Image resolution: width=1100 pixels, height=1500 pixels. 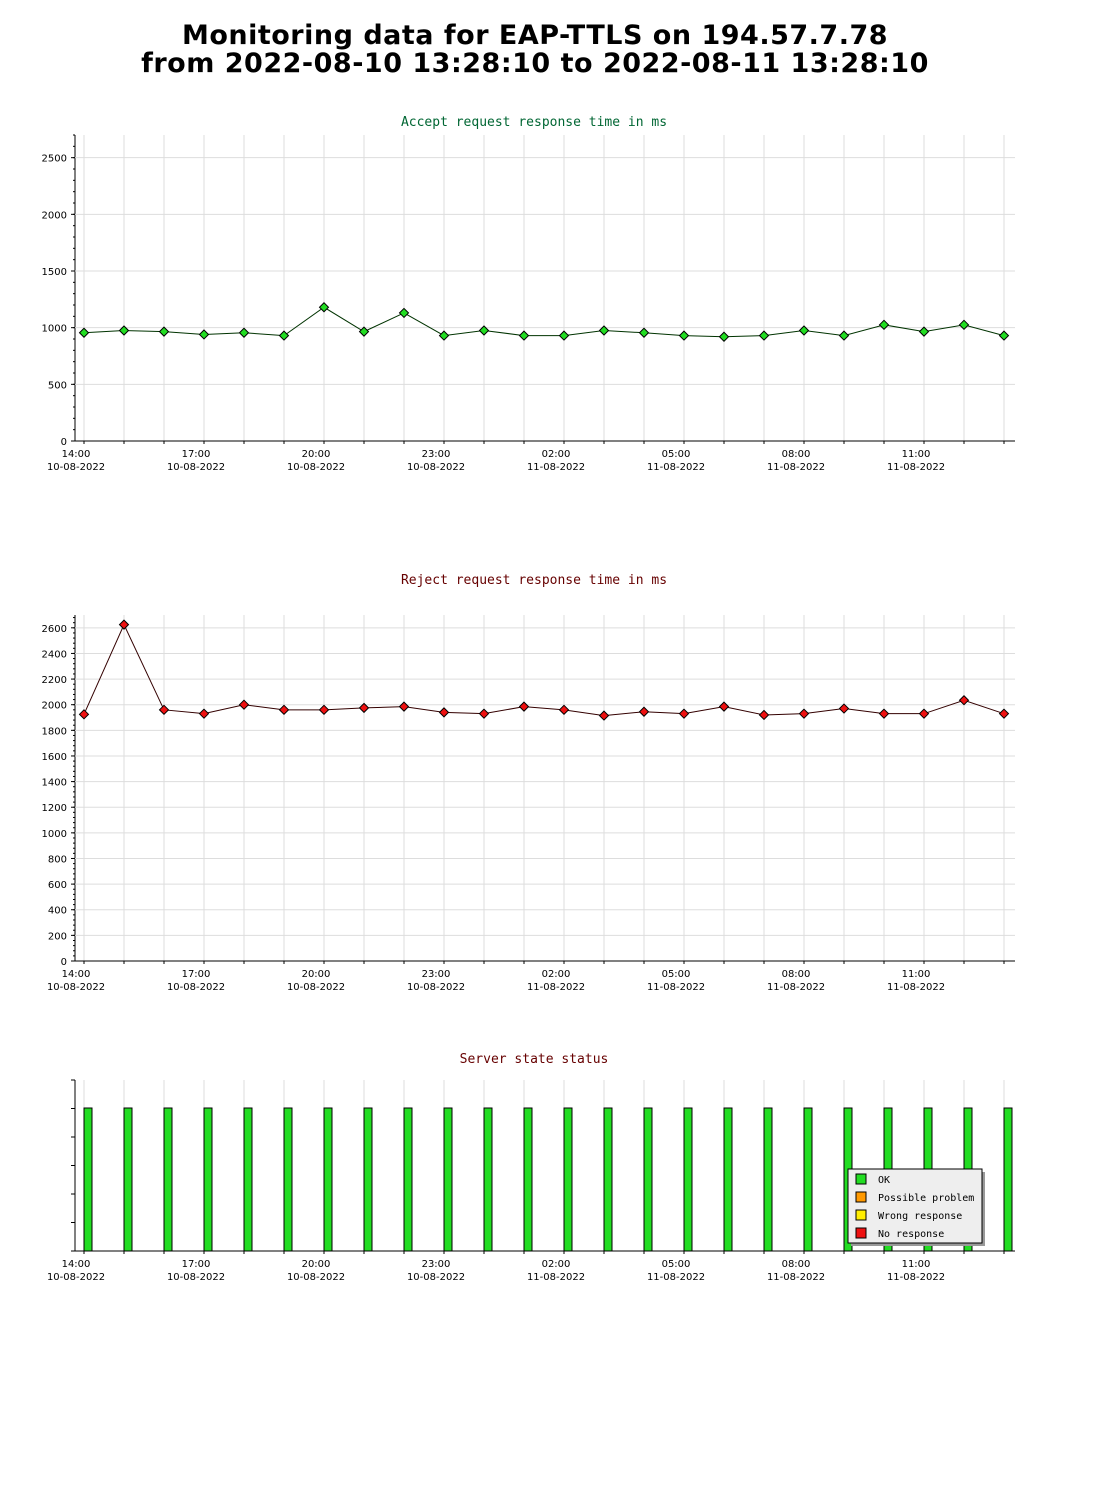 I want to click on chart-1-y-label: 1000, so click(x=54, y=834).